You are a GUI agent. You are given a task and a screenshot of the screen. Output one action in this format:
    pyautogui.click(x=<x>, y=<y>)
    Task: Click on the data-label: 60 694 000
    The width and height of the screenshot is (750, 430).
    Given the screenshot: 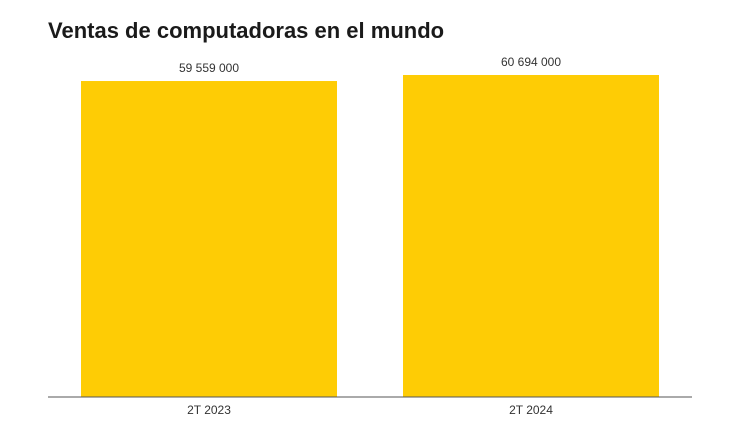 What is the action you would take?
    pyautogui.click(x=531, y=62)
    